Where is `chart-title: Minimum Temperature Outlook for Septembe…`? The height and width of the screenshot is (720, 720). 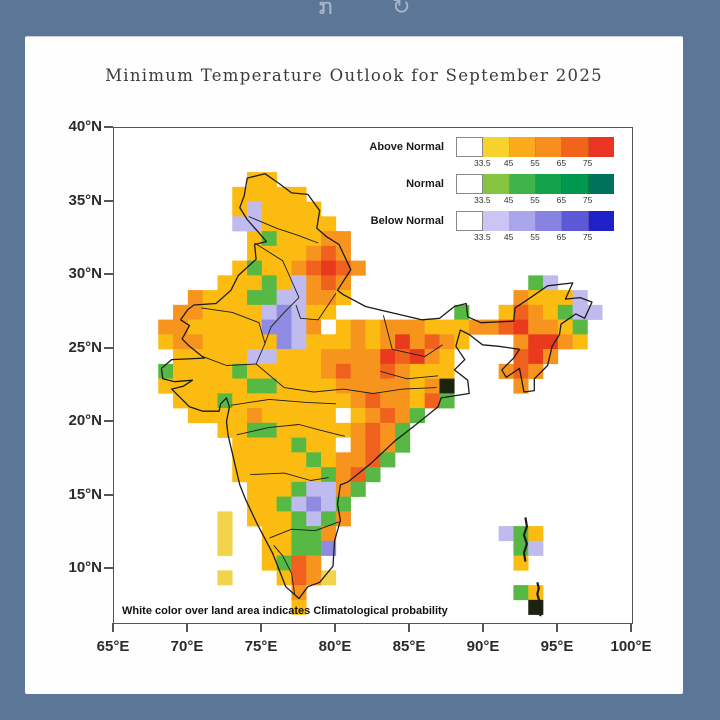 chart-title: Minimum Temperature Outlook for Septembe… is located at coordinates (354, 75).